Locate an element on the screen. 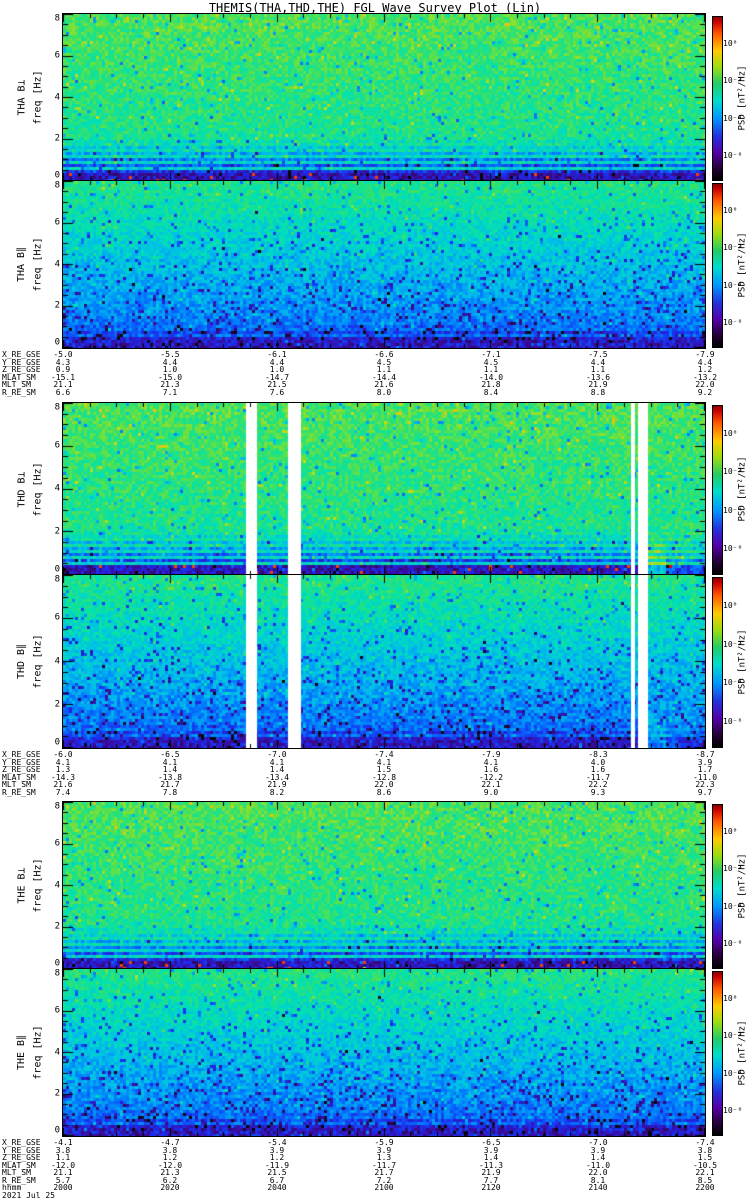 This screenshot has height=1200, width=750. panel-ylabel: THA B∥ is located at coordinates (22, 264).